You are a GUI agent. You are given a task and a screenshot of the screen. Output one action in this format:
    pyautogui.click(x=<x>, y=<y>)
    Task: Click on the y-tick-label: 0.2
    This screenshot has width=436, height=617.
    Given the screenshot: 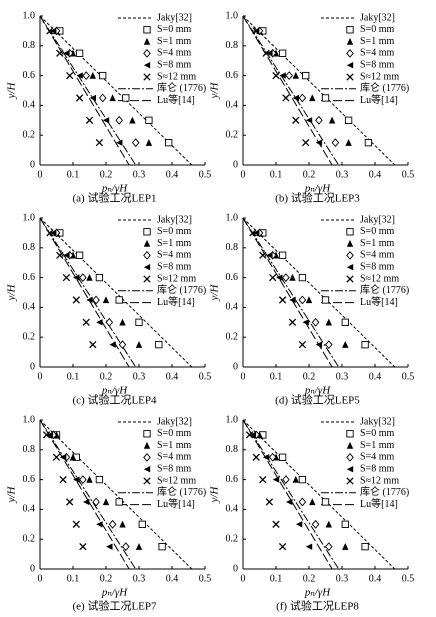 What is the action you would take?
    pyautogui.click(x=232, y=538)
    